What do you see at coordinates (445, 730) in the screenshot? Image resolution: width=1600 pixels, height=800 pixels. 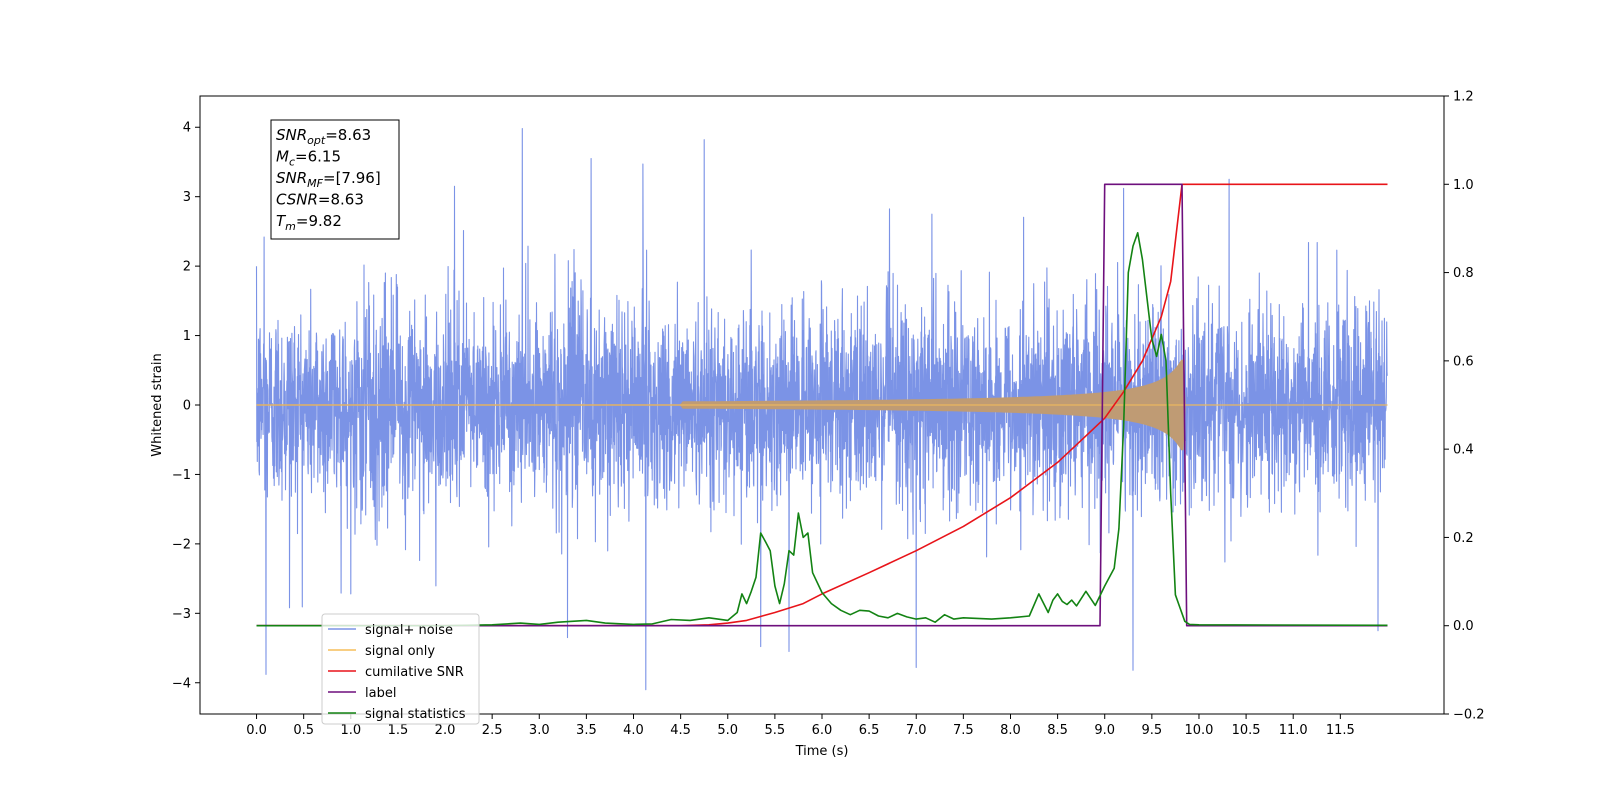 I see `x-tick-label: 2.0` at bounding box center [445, 730].